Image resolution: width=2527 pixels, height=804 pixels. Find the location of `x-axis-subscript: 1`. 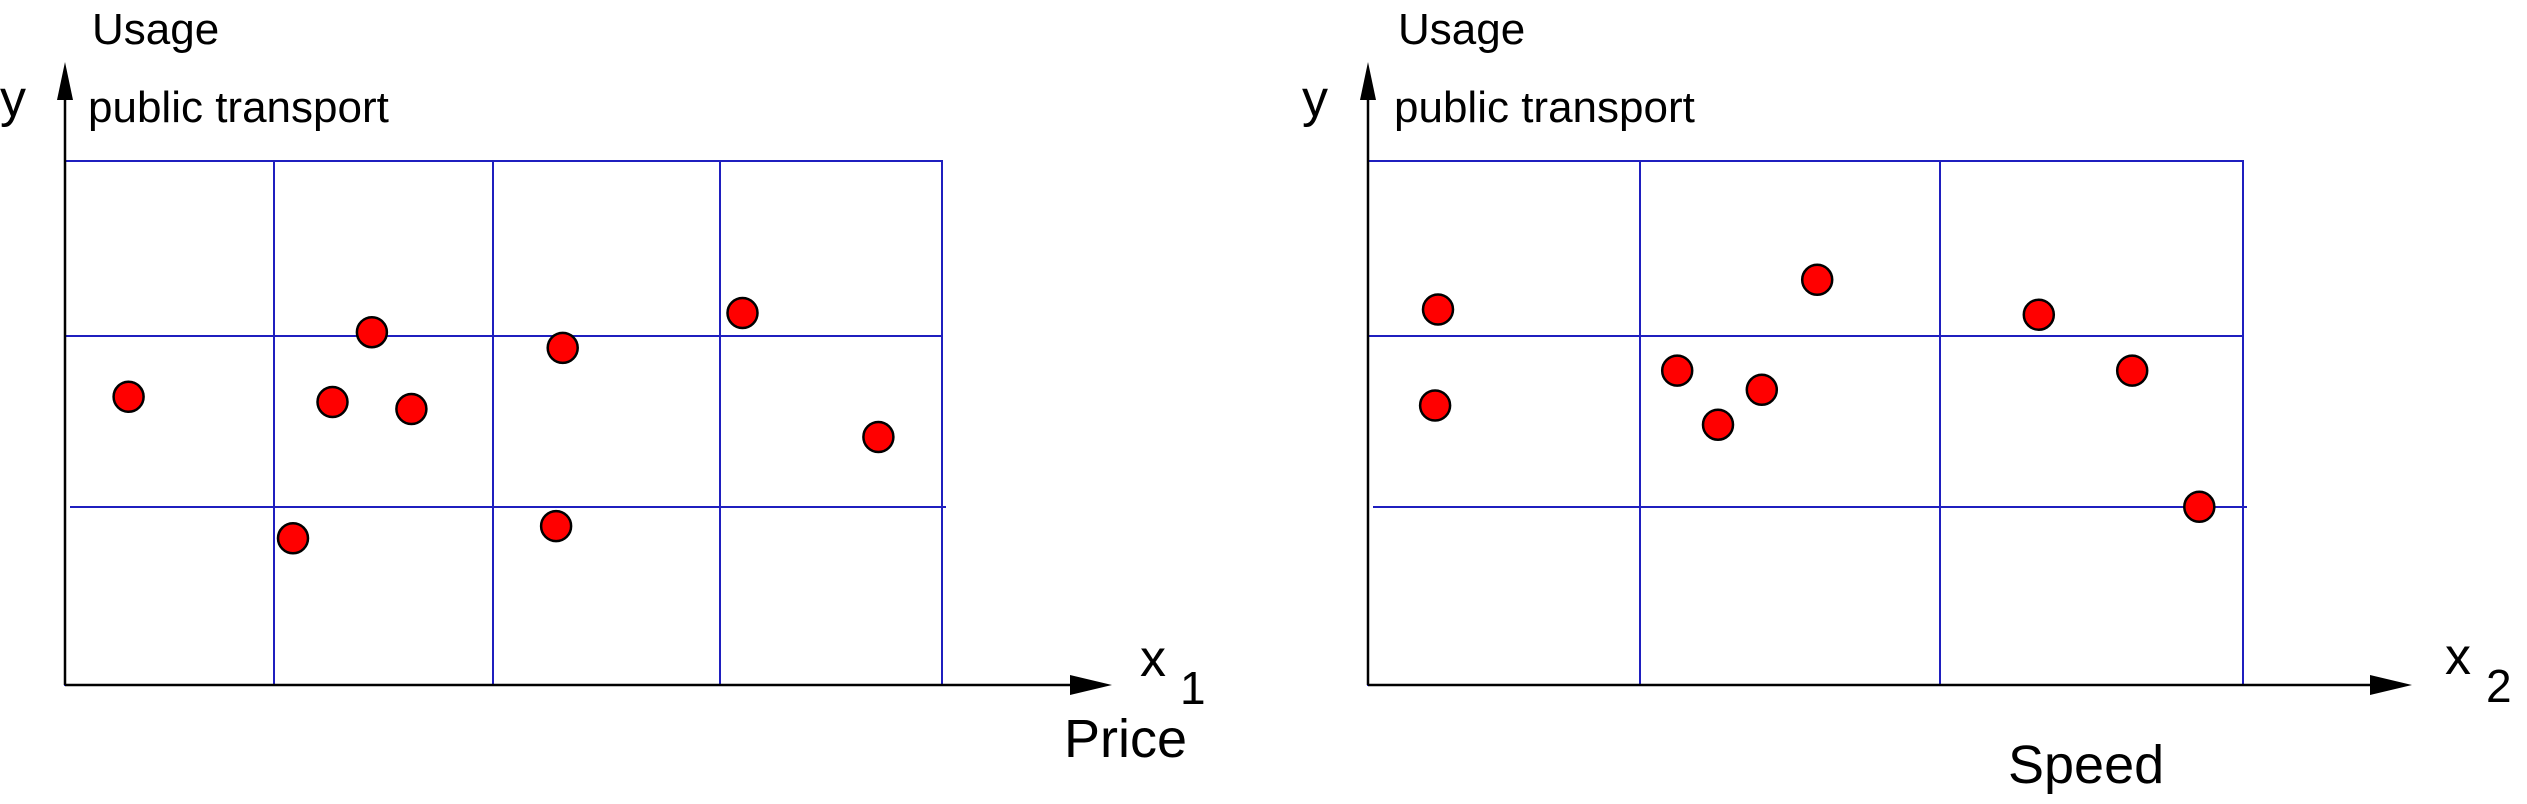

x-axis-subscript: 1 is located at coordinates (1193, 688).